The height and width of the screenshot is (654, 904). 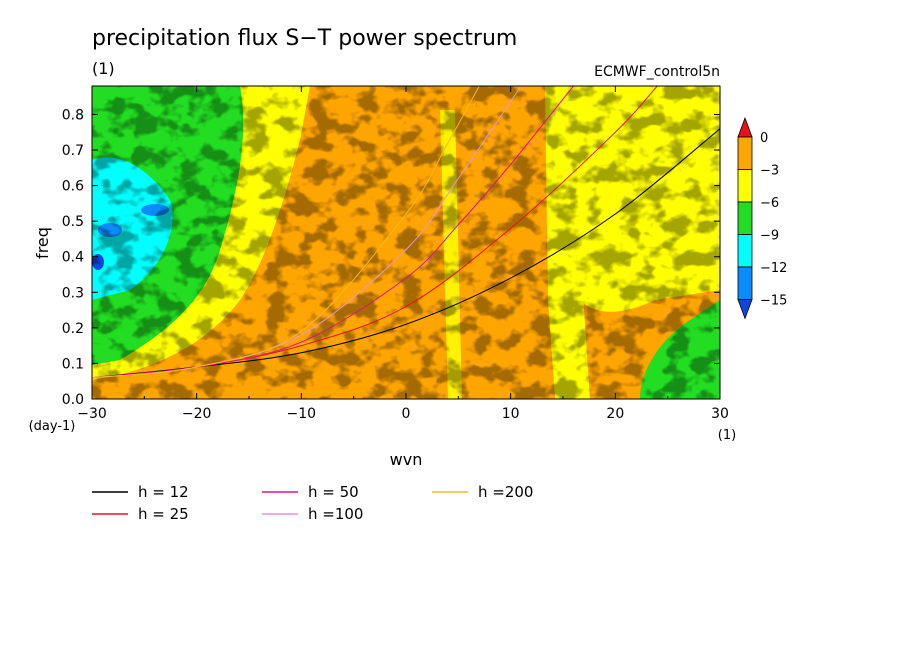 What do you see at coordinates (92, 414) in the screenshot?
I see `x-tick-label: −30` at bounding box center [92, 414].